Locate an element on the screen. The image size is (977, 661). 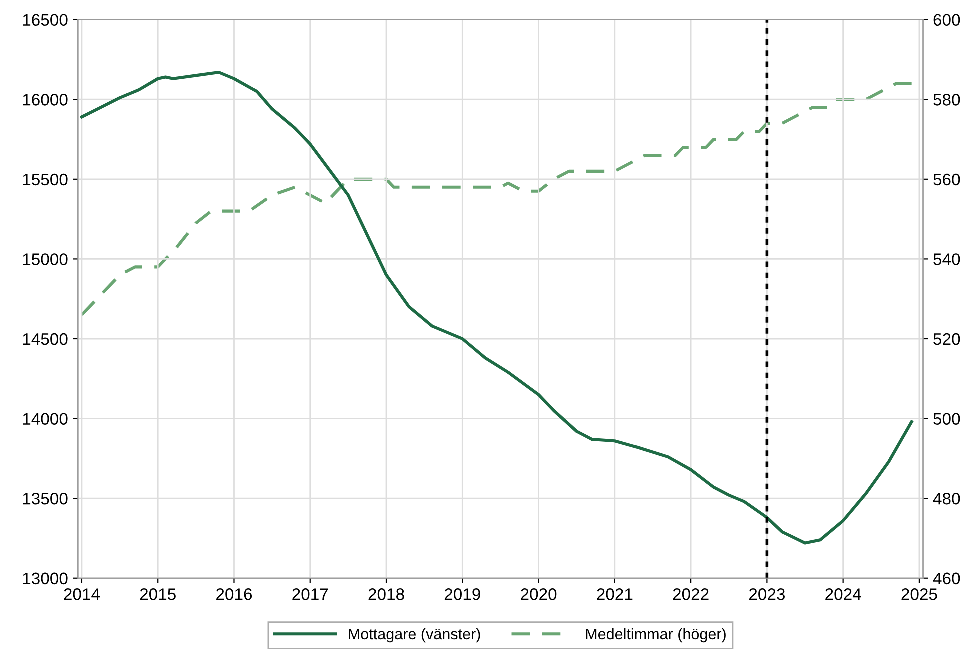
y-tick-label: 13500 is located at coordinates (45, 498).